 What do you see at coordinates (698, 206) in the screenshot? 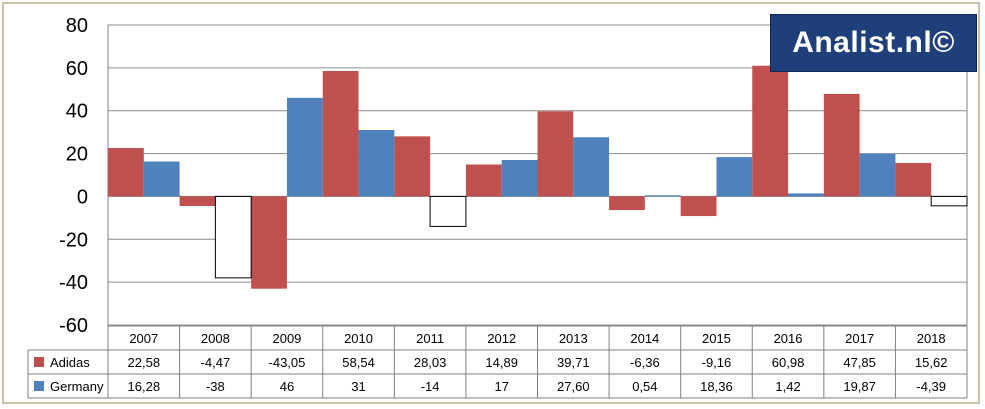
I see `bar-adidas-2015` at bounding box center [698, 206].